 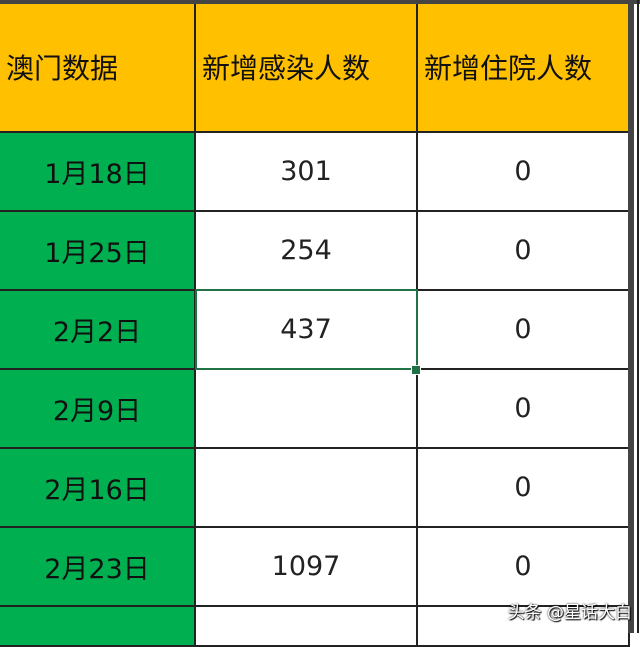 What do you see at coordinates (631, 316) in the screenshot?
I see `right-border` at bounding box center [631, 316].